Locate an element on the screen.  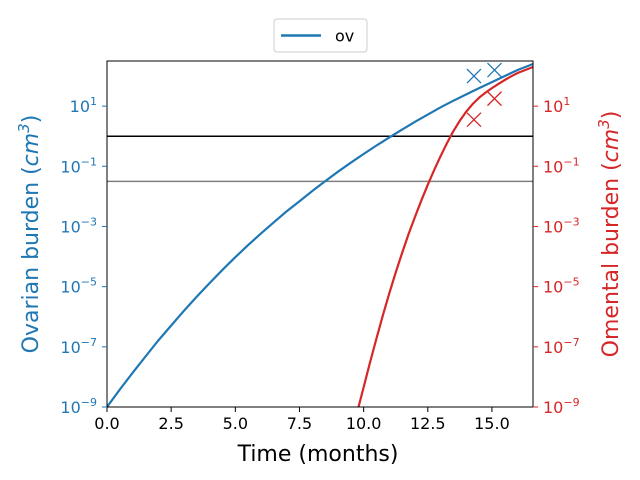
right-tick-label-2: 10⁻³ is located at coordinates (561, 225).